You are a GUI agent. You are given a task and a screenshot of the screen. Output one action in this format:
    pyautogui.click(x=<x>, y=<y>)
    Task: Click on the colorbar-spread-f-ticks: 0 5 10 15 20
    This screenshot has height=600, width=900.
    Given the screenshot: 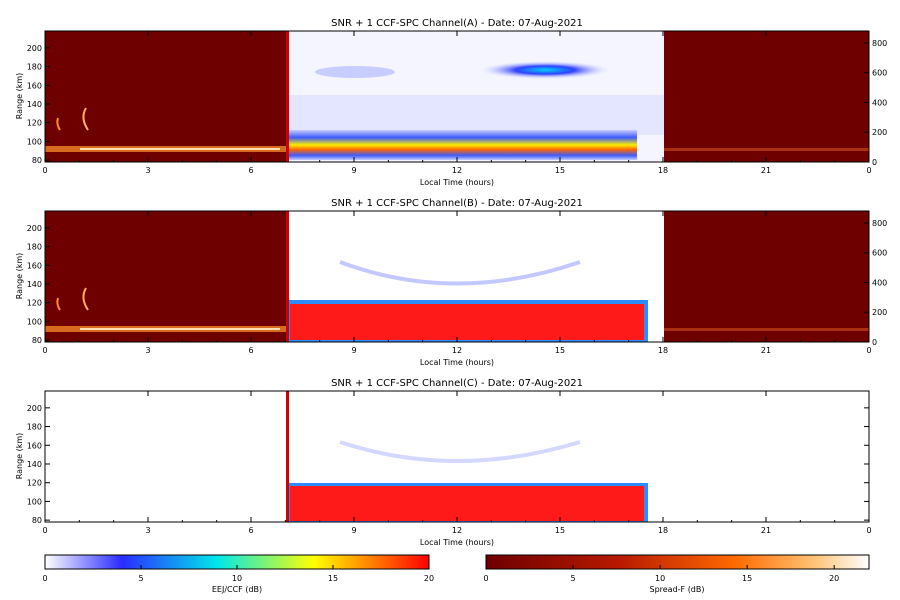 What is the action you would take?
    pyautogui.click(x=661, y=574)
    